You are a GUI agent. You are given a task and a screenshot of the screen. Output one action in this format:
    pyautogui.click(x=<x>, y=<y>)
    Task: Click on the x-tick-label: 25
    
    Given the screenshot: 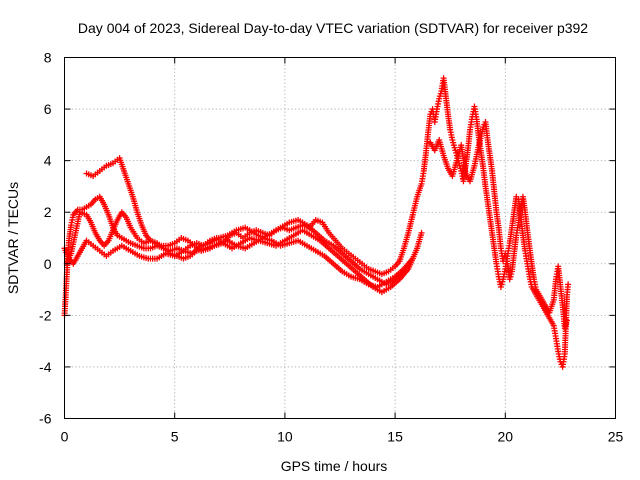 What is the action you would take?
    pyautogui.click(x=616, y=437)
    